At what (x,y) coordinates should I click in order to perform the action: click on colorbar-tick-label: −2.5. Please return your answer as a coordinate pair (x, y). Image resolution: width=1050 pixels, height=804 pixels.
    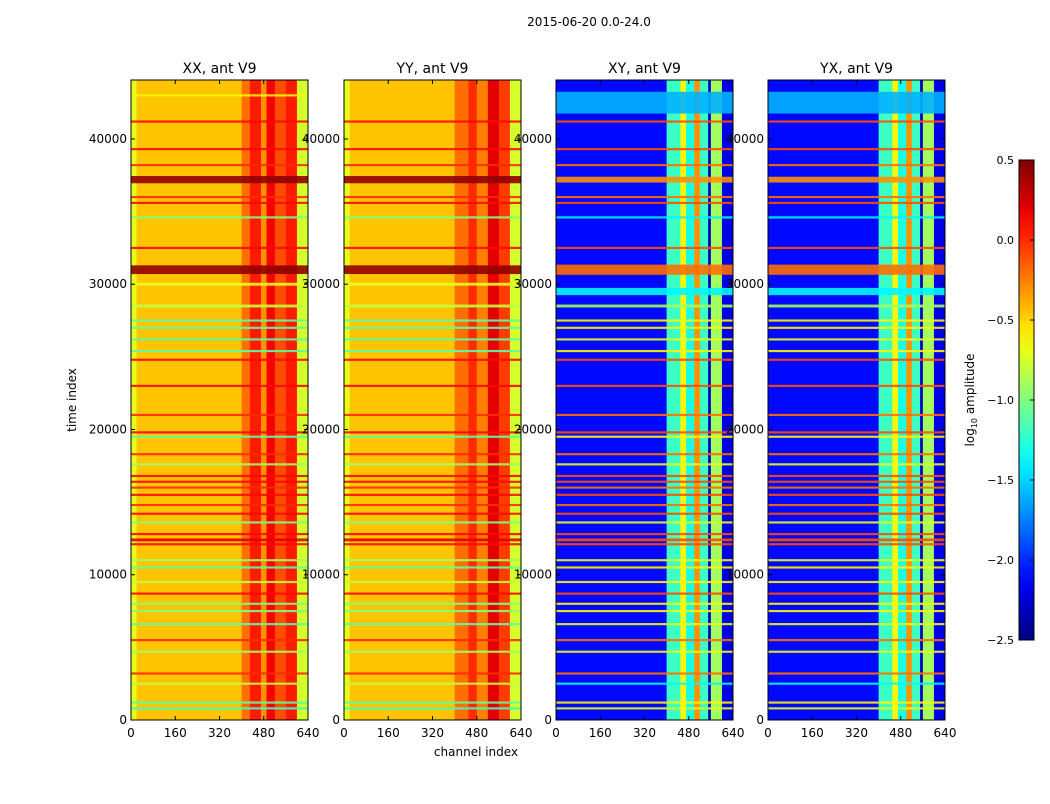
    Looking at the image, I should click on (1000, 640).